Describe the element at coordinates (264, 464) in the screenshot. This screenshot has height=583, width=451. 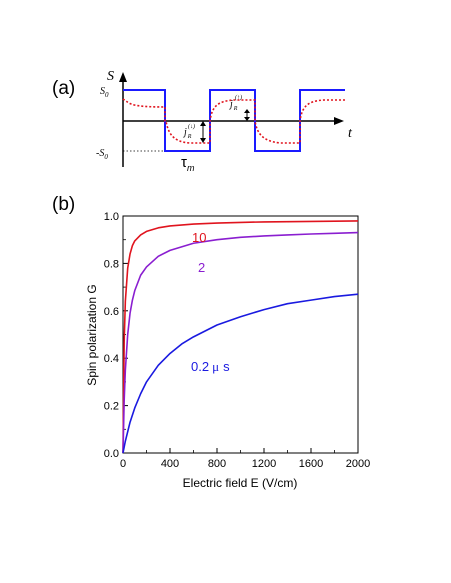
I see `x-tick-label: 1200` at that location.